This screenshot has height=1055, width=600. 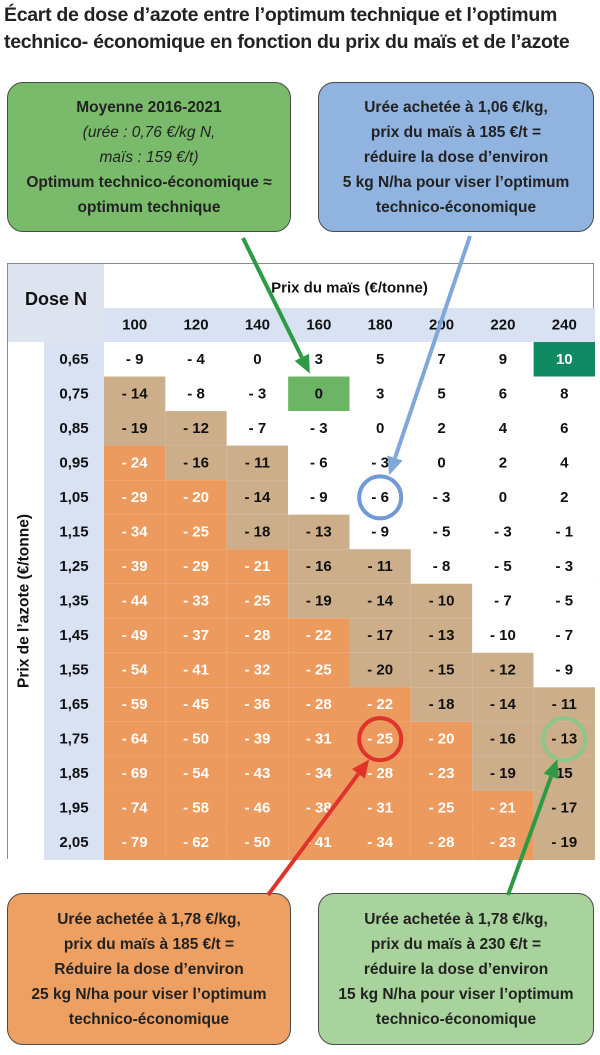 I want to click on col-tick-label: 200, so click(x=441, y=325).